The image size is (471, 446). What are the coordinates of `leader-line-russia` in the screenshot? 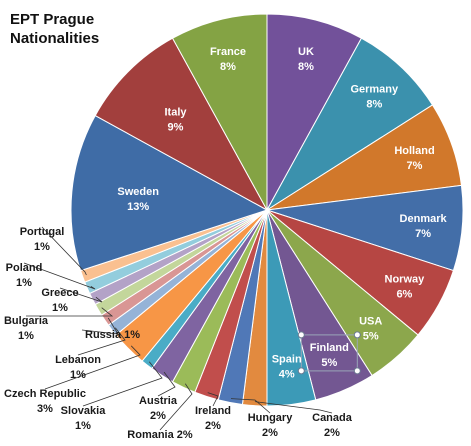 It's located at (100, 326).